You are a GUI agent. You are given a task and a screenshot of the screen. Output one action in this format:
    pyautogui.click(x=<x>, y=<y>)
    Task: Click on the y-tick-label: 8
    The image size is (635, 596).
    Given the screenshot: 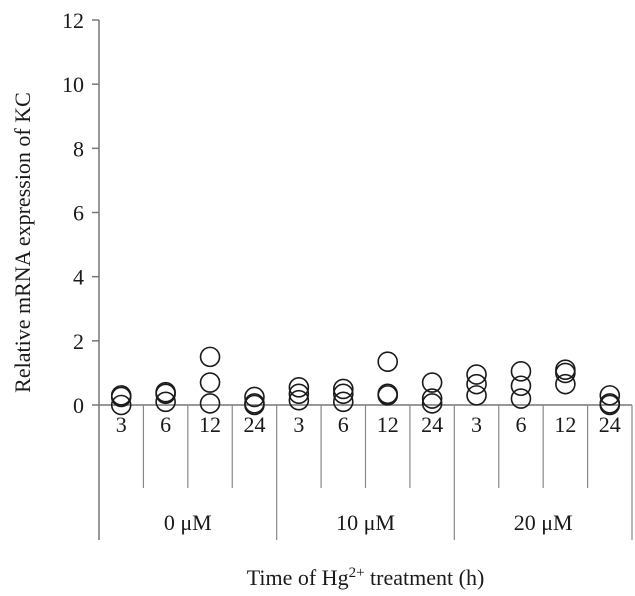 What is the action you would take?
    pyautogui.click(x=78, y=148)
    